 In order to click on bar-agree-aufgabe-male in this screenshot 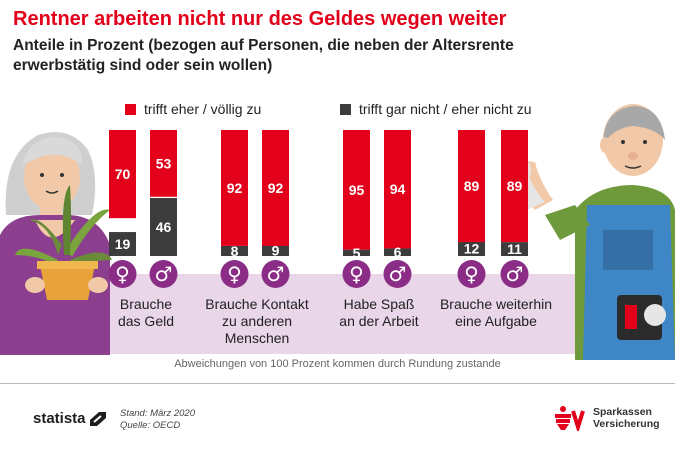, I will do `click(514, 186)`.